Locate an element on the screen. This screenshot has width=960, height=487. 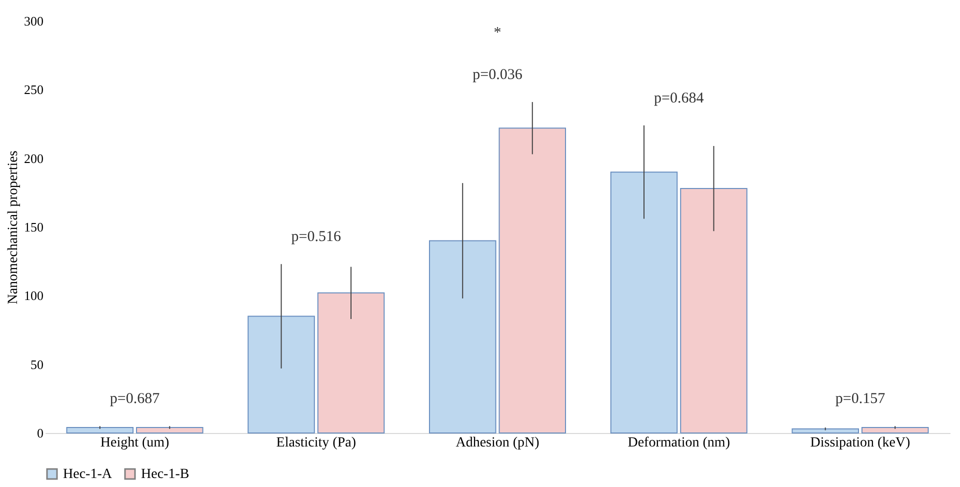
y-tick-label: 100 is located at coordinates (34, 296).